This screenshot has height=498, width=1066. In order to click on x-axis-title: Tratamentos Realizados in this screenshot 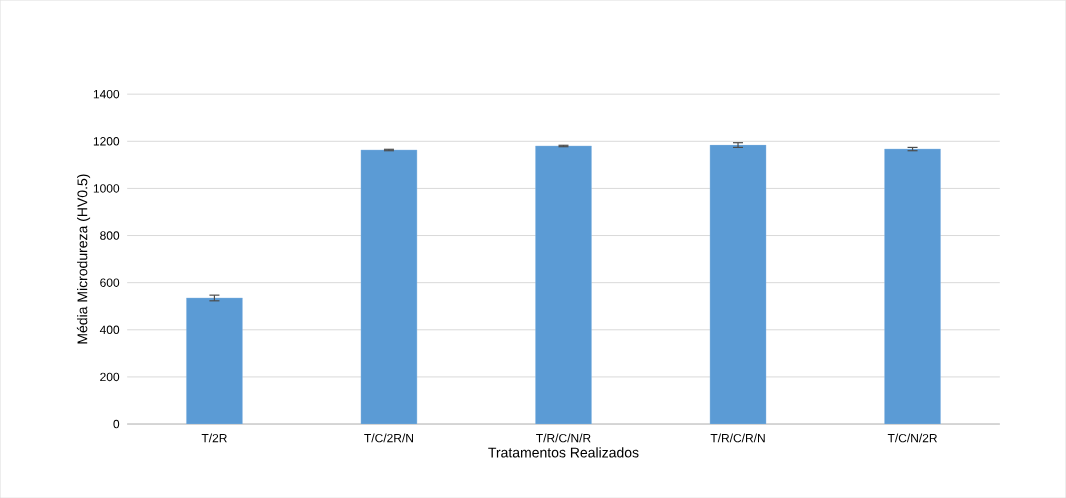, I will do `click(563, 452)`.